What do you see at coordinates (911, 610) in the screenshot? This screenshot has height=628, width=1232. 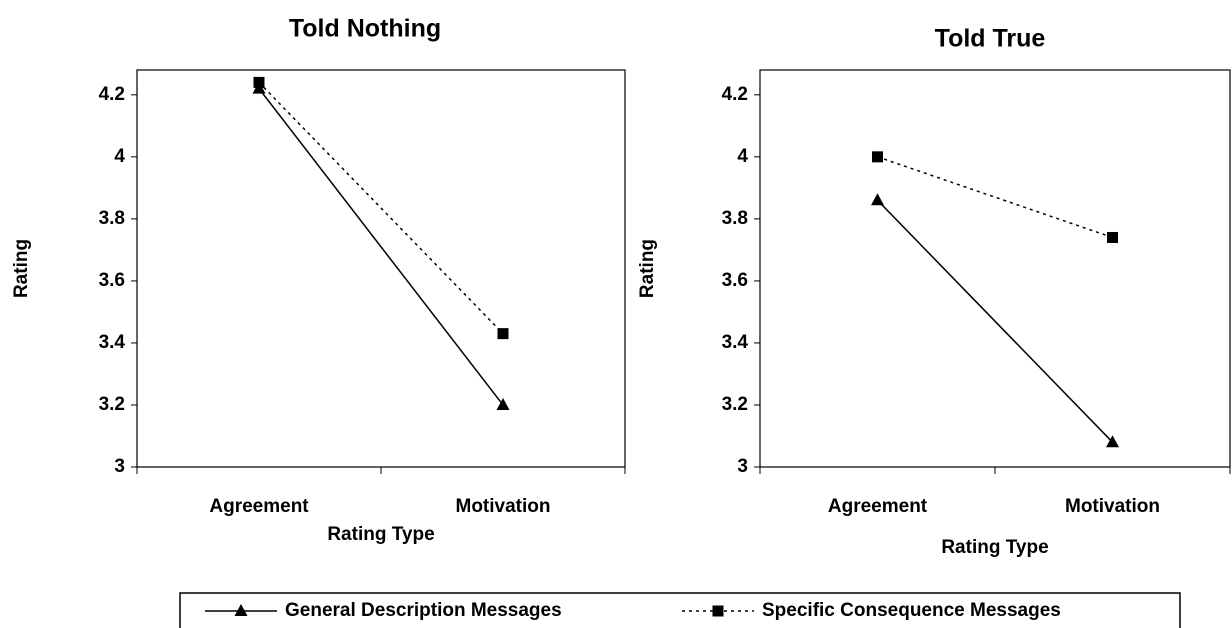 I see `legend-label: Specific Consequence Messages` at bounding box center [911, 610].